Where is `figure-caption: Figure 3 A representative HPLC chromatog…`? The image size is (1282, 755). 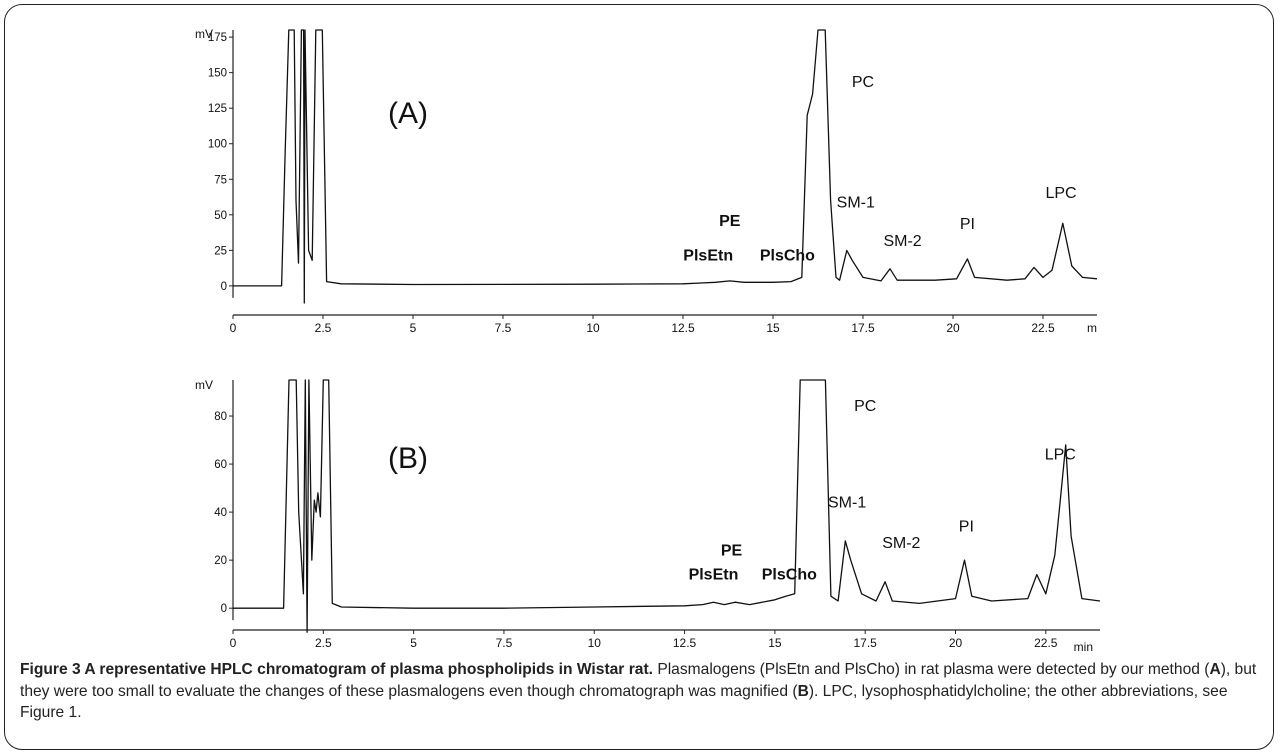 figure-caption: Figure 3 A representative HPLC chromatog… is located at coordinates (642, 691).